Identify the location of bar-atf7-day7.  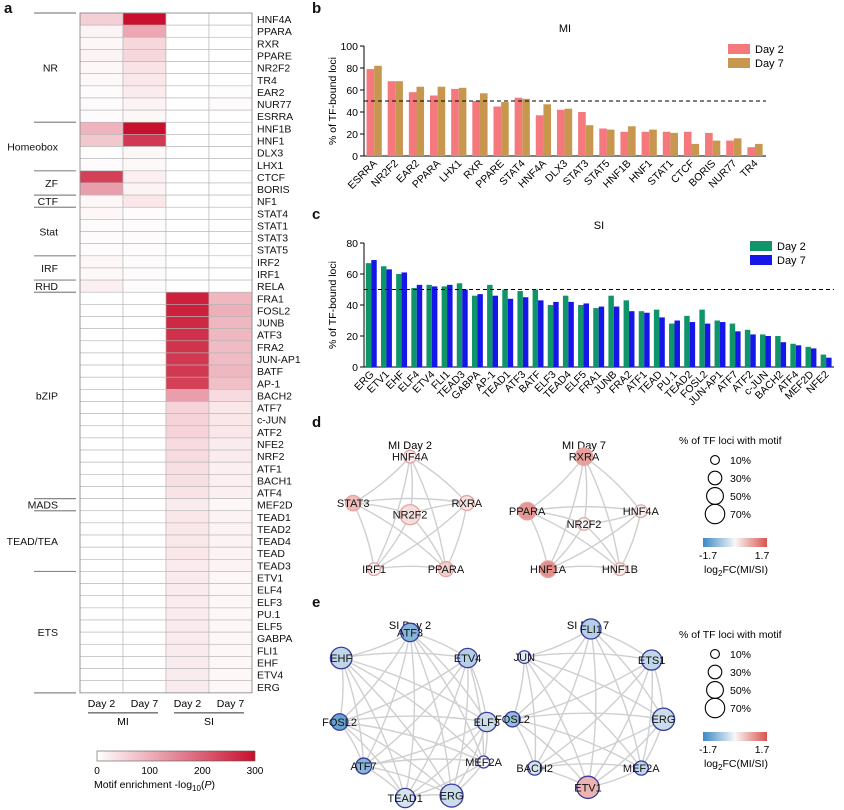
(738, 349).